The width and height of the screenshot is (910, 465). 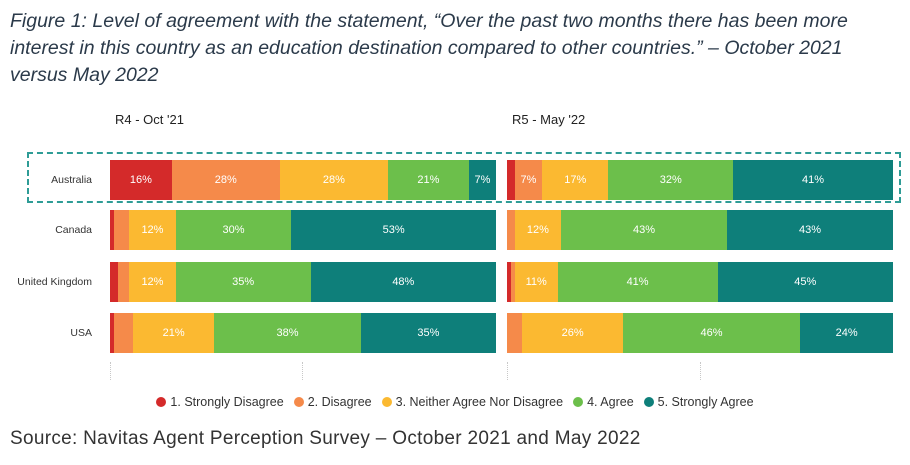 I want to click on bar-segment: 38%, so click(x=287, y=333).